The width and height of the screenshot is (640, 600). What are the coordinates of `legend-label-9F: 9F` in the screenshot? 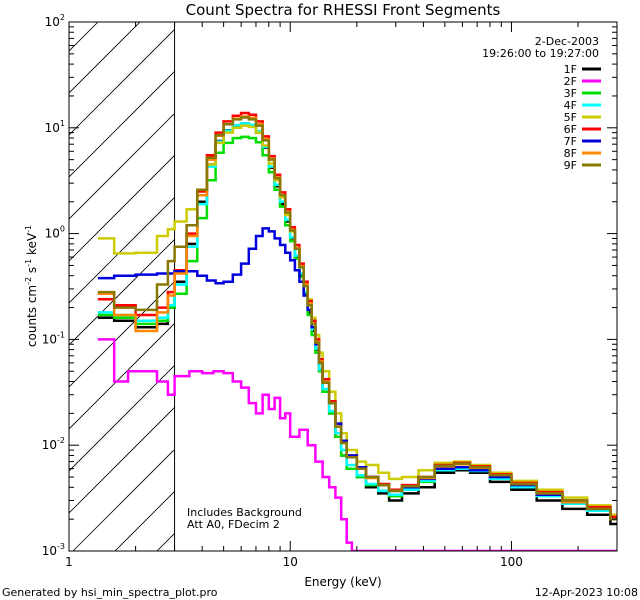 It's located at (570, 165).